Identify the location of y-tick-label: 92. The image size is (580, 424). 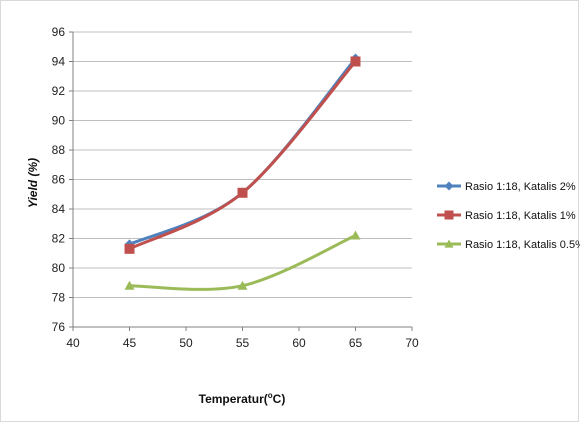
(59, 91).